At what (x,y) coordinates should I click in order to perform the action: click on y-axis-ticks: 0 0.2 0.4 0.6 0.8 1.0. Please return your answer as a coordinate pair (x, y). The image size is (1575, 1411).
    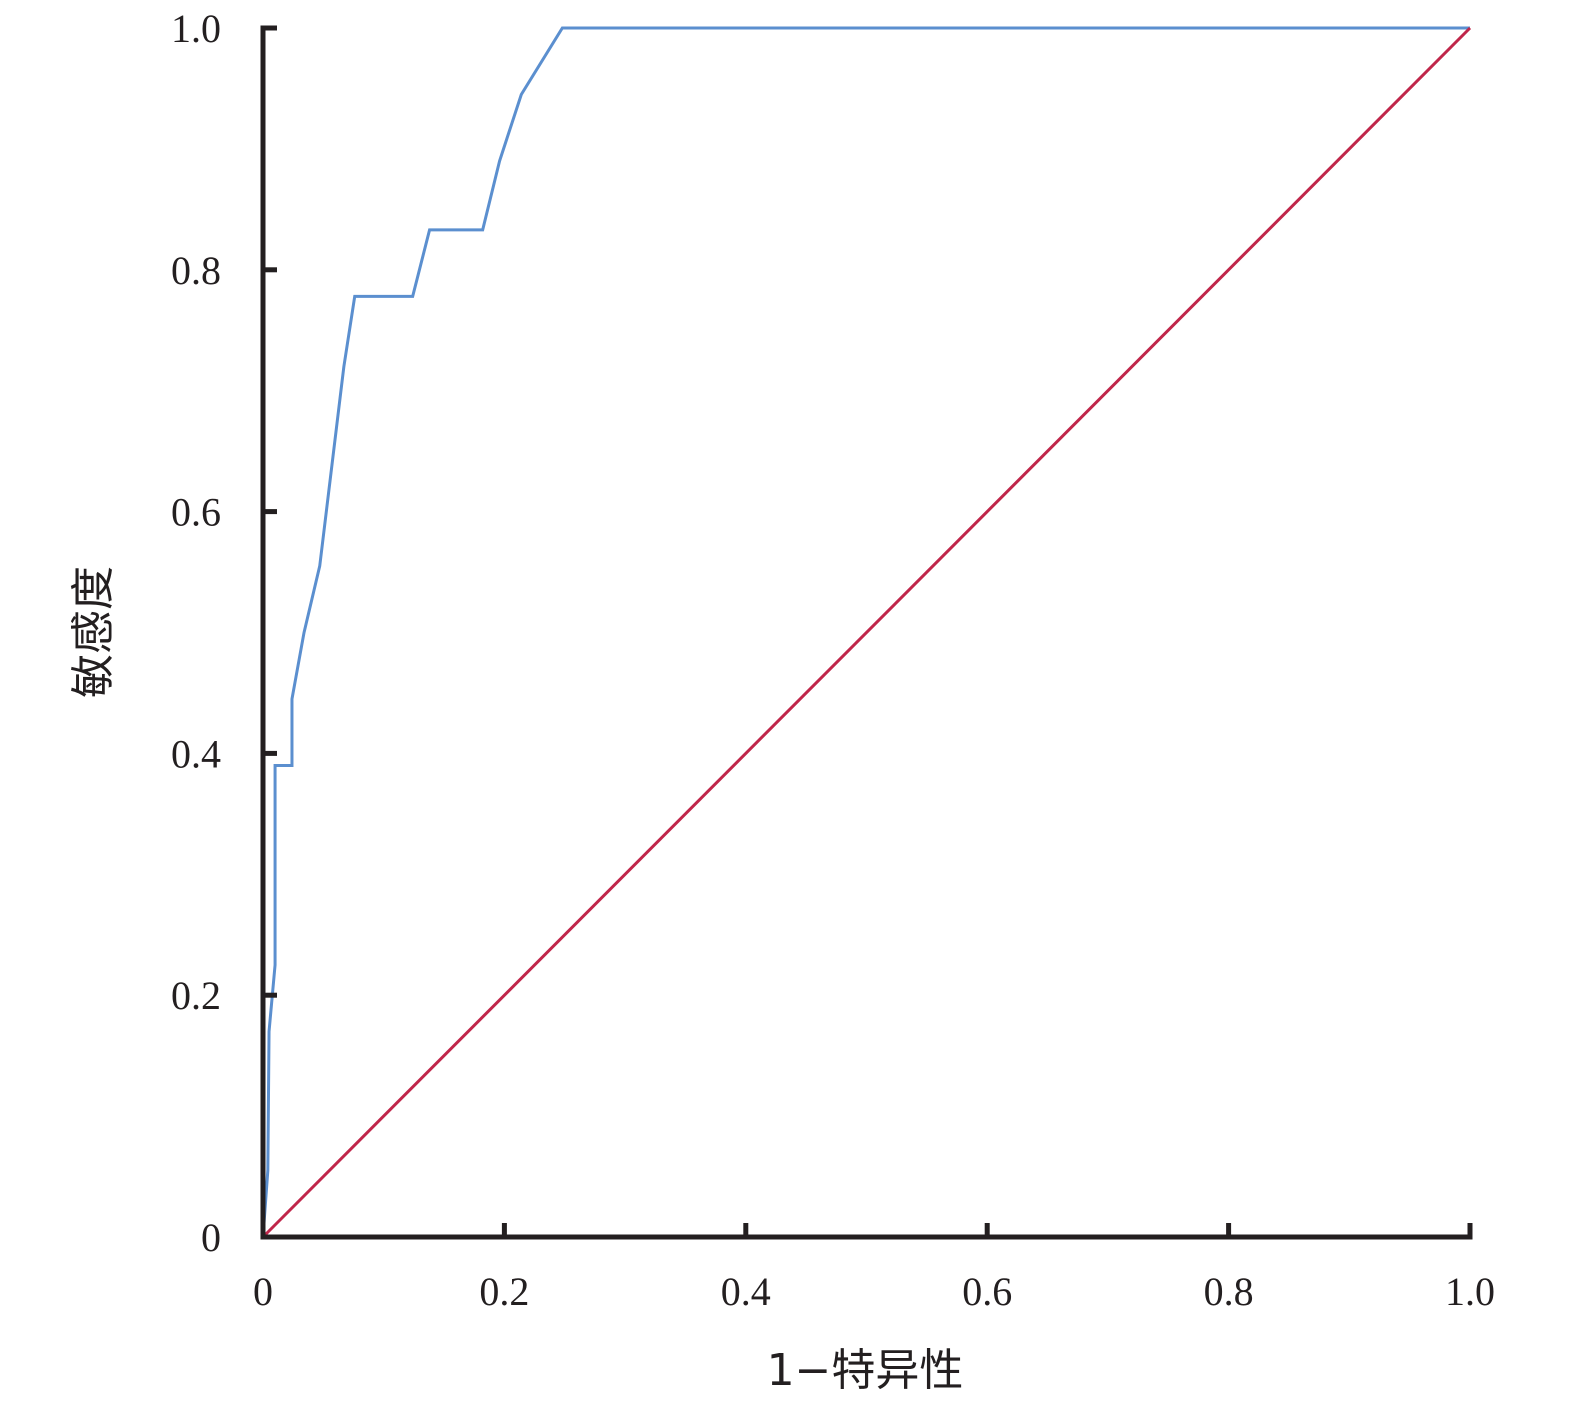
    Looking at the image, I should click on (224, 633).